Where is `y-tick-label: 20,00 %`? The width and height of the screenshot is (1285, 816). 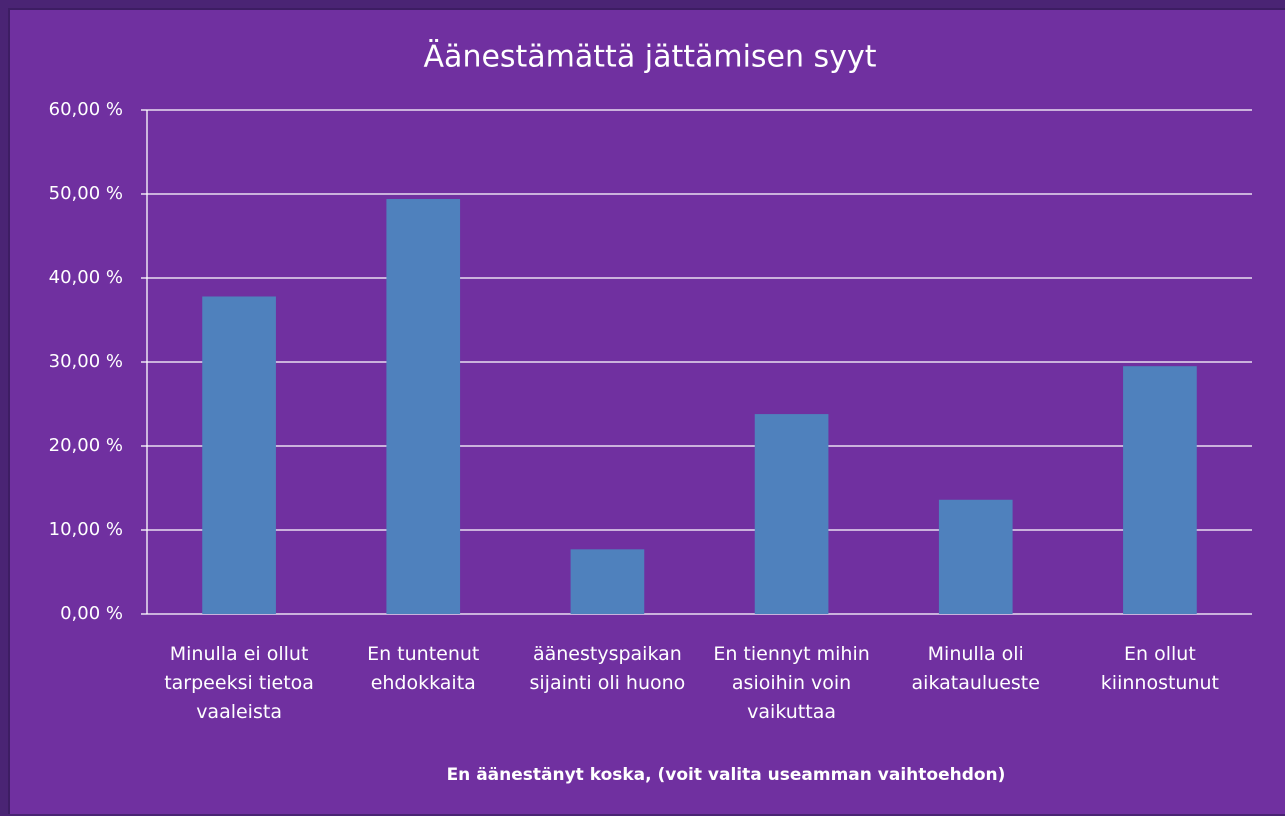 y-tick-label: 20,00 % is located at coordinates (86, 445).